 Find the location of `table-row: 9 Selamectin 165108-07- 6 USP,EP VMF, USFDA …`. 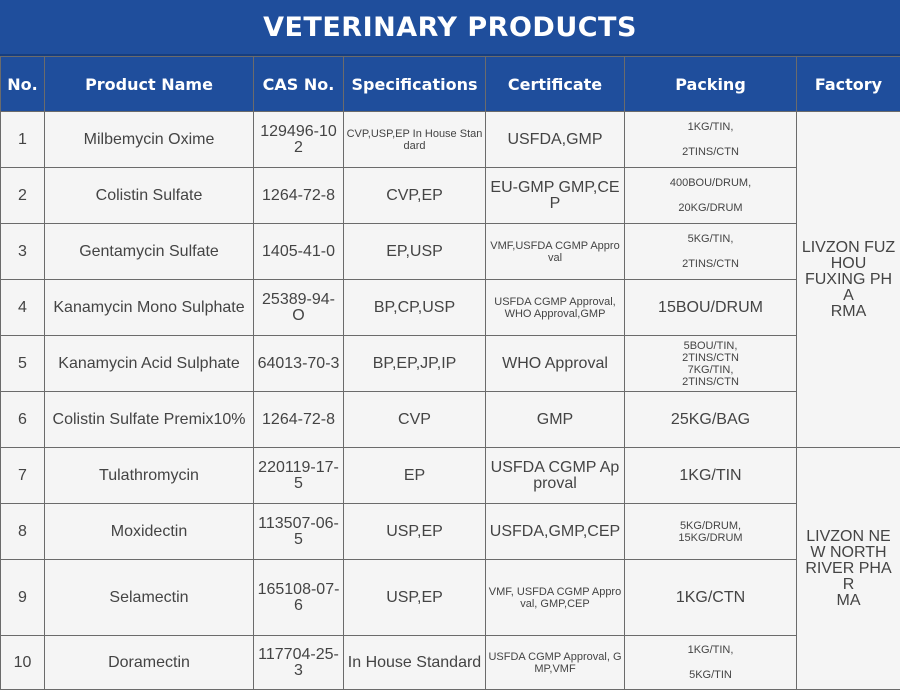

table-row: 9 Selamectin 165108-07- 6 USP,EP VMF, USFDA … is located at coordinates (450, 597).